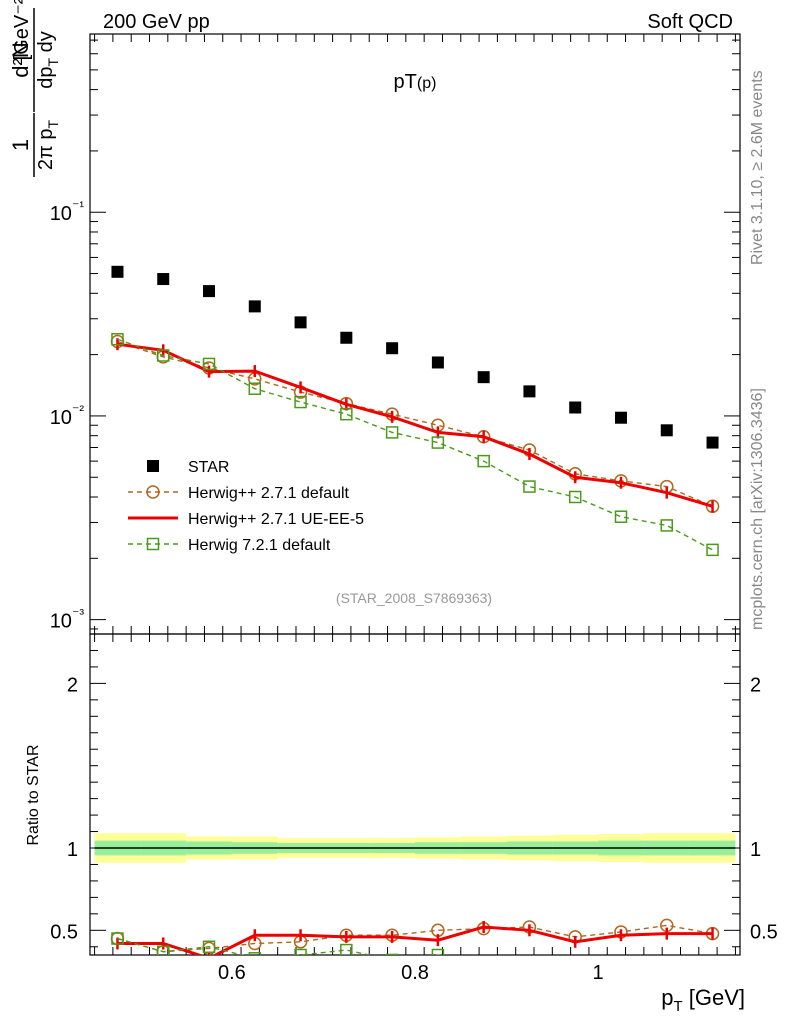 This screenshot has height=1024, width=786. Describe the element at coordinates (22, 30) in the screenshot. I see `y-label-unit: [GeV⁻²]` at that location.